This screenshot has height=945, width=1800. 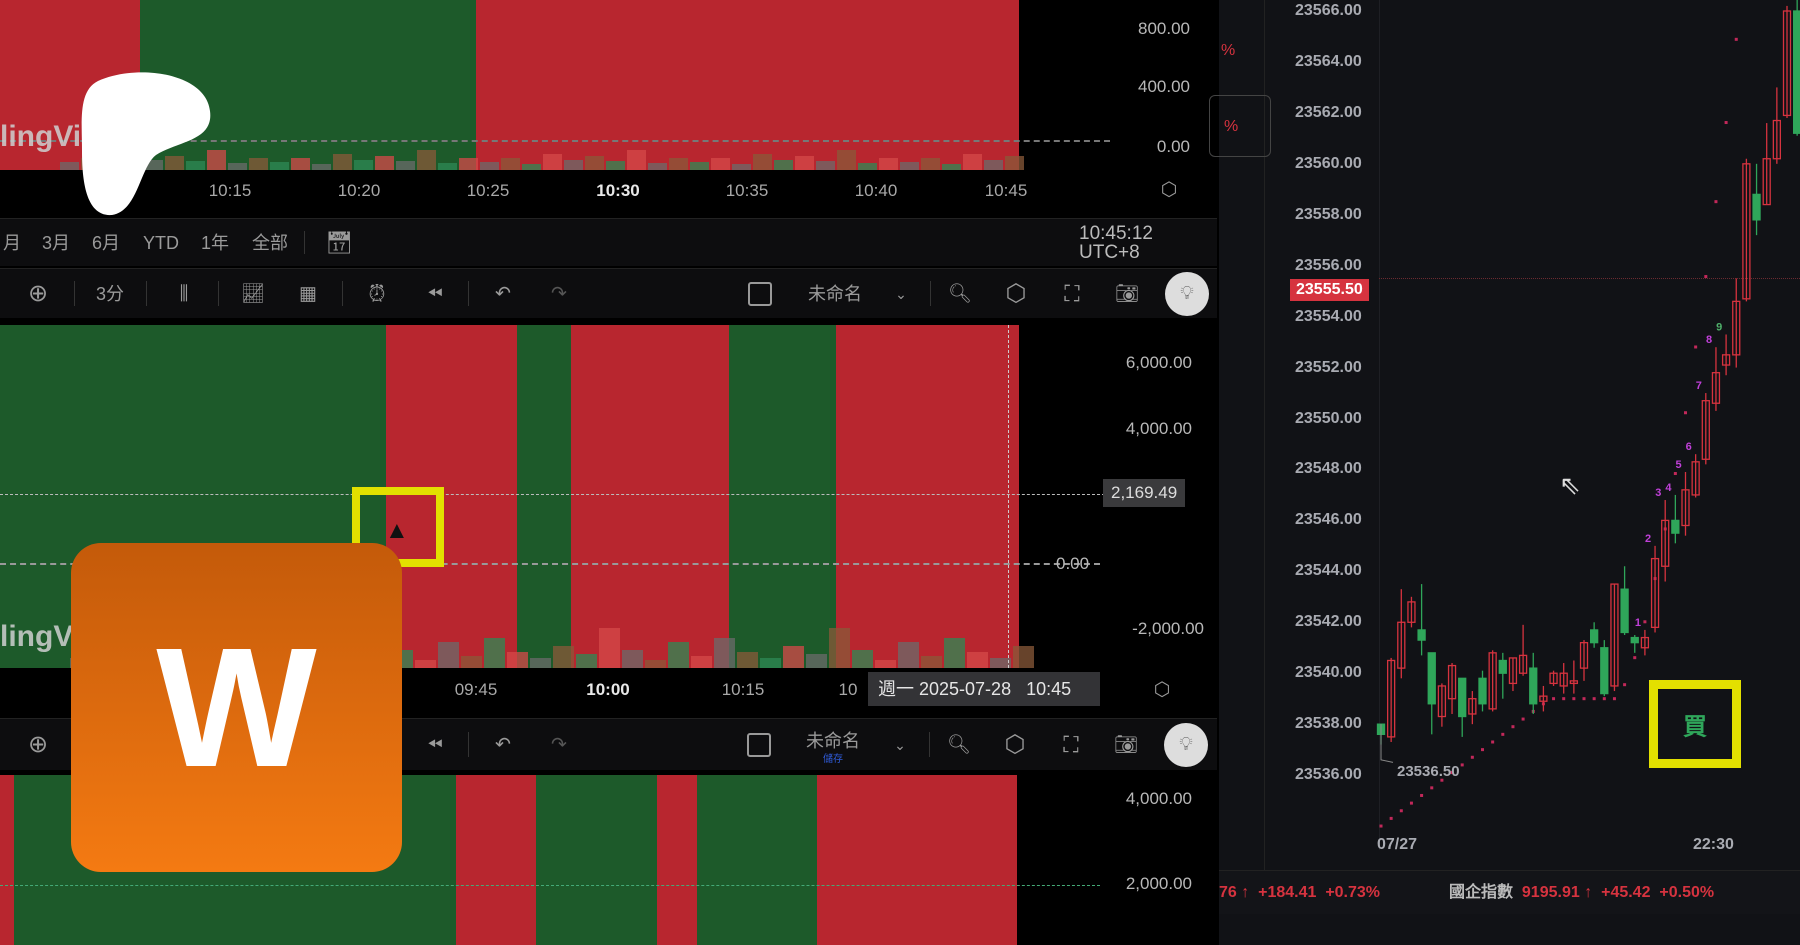 What do you see at coordinates (488, 190) in the screenshot?
I see `time-label: 10:25` at bounding box center [488, 190].